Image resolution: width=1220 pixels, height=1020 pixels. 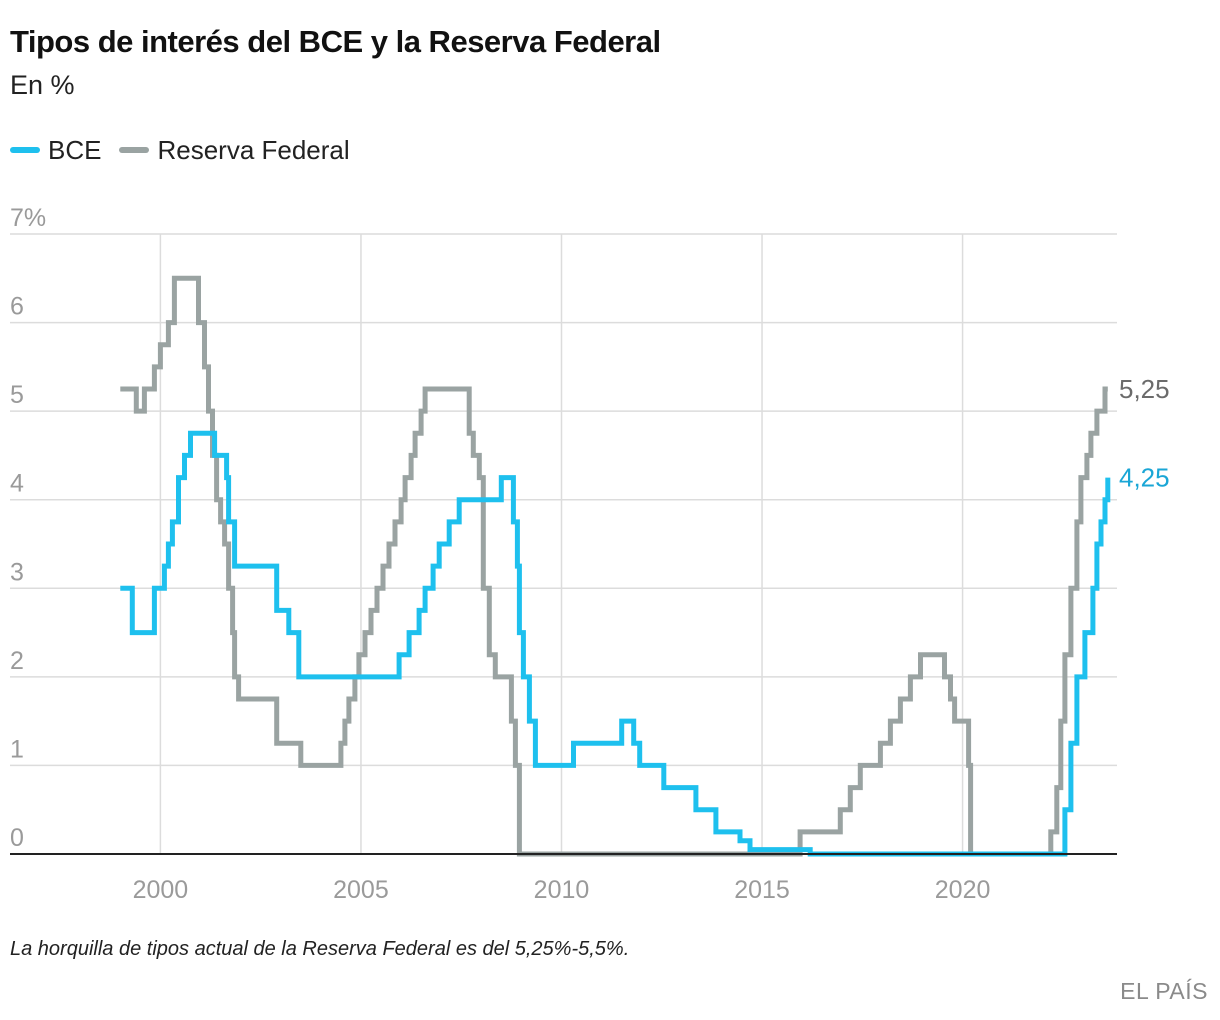 I want to click on y-tick-label: 2, so click(x=17, y=661).